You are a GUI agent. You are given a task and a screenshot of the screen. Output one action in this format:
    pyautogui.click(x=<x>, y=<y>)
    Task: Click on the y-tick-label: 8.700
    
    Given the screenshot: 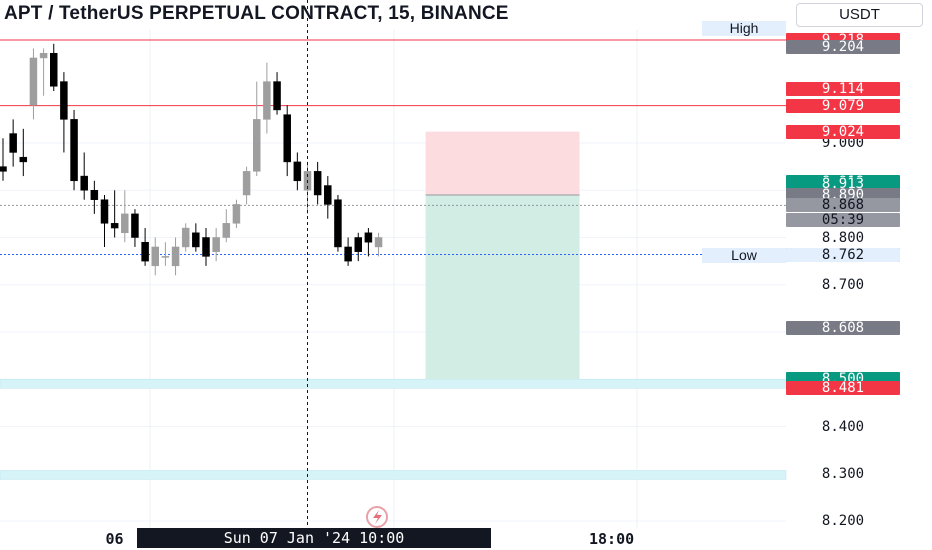 What is the action you would take?
    pyautogui.click(x=843, y=284)
    